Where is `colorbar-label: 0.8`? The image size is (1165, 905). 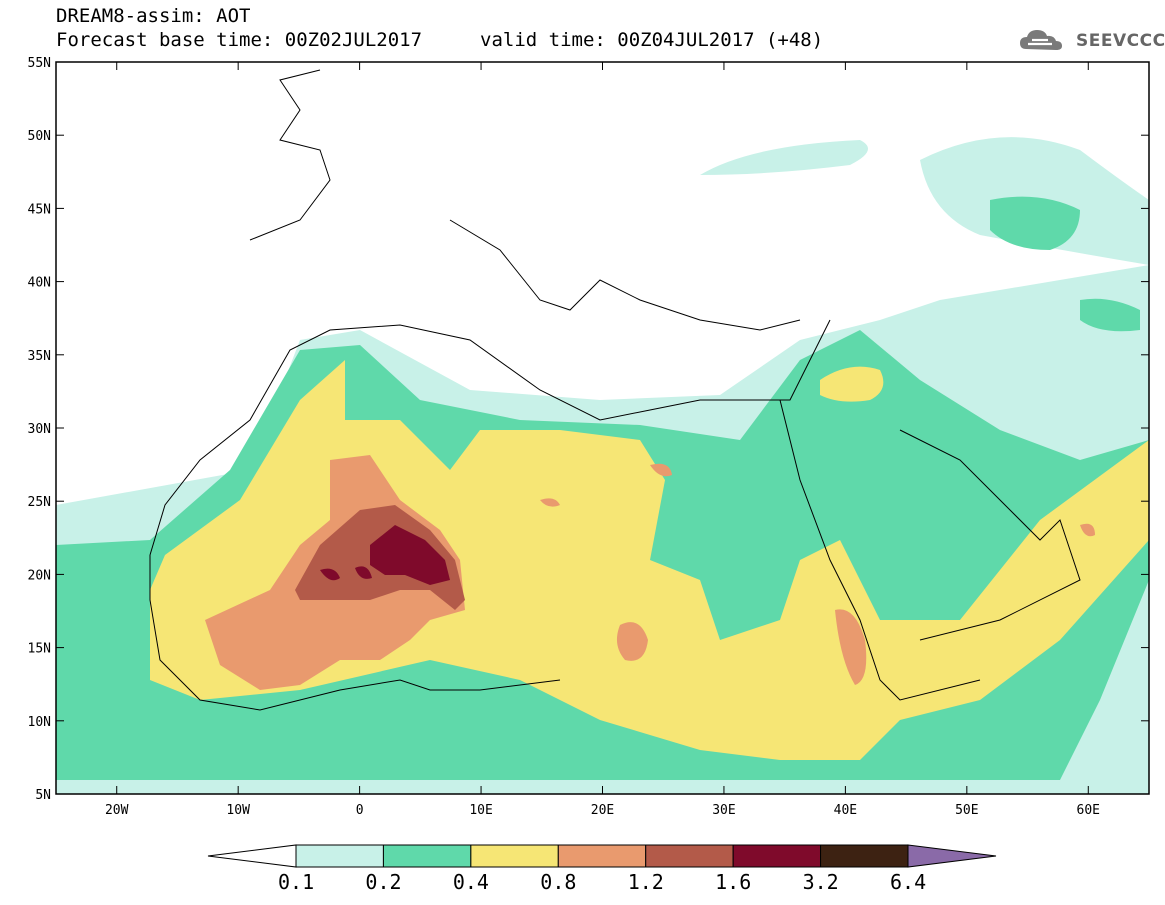
colorbar-label: 0.8 is located at coordinates (558, 882).